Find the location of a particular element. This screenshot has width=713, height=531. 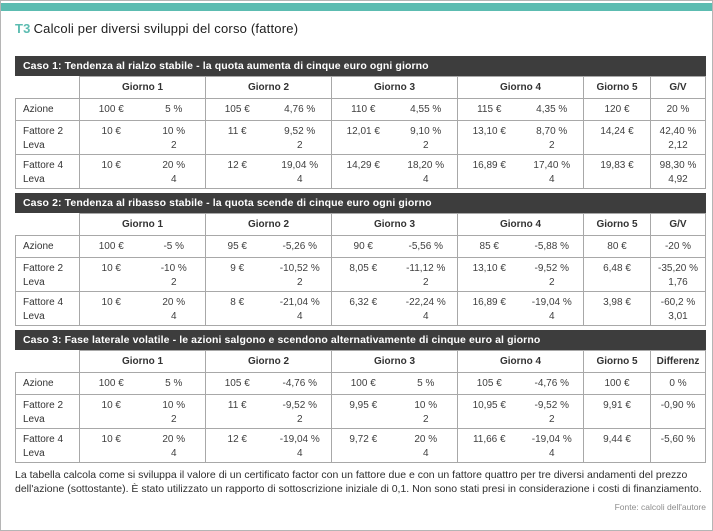

price-cell: 95 € is located at coordinates (237, 246).